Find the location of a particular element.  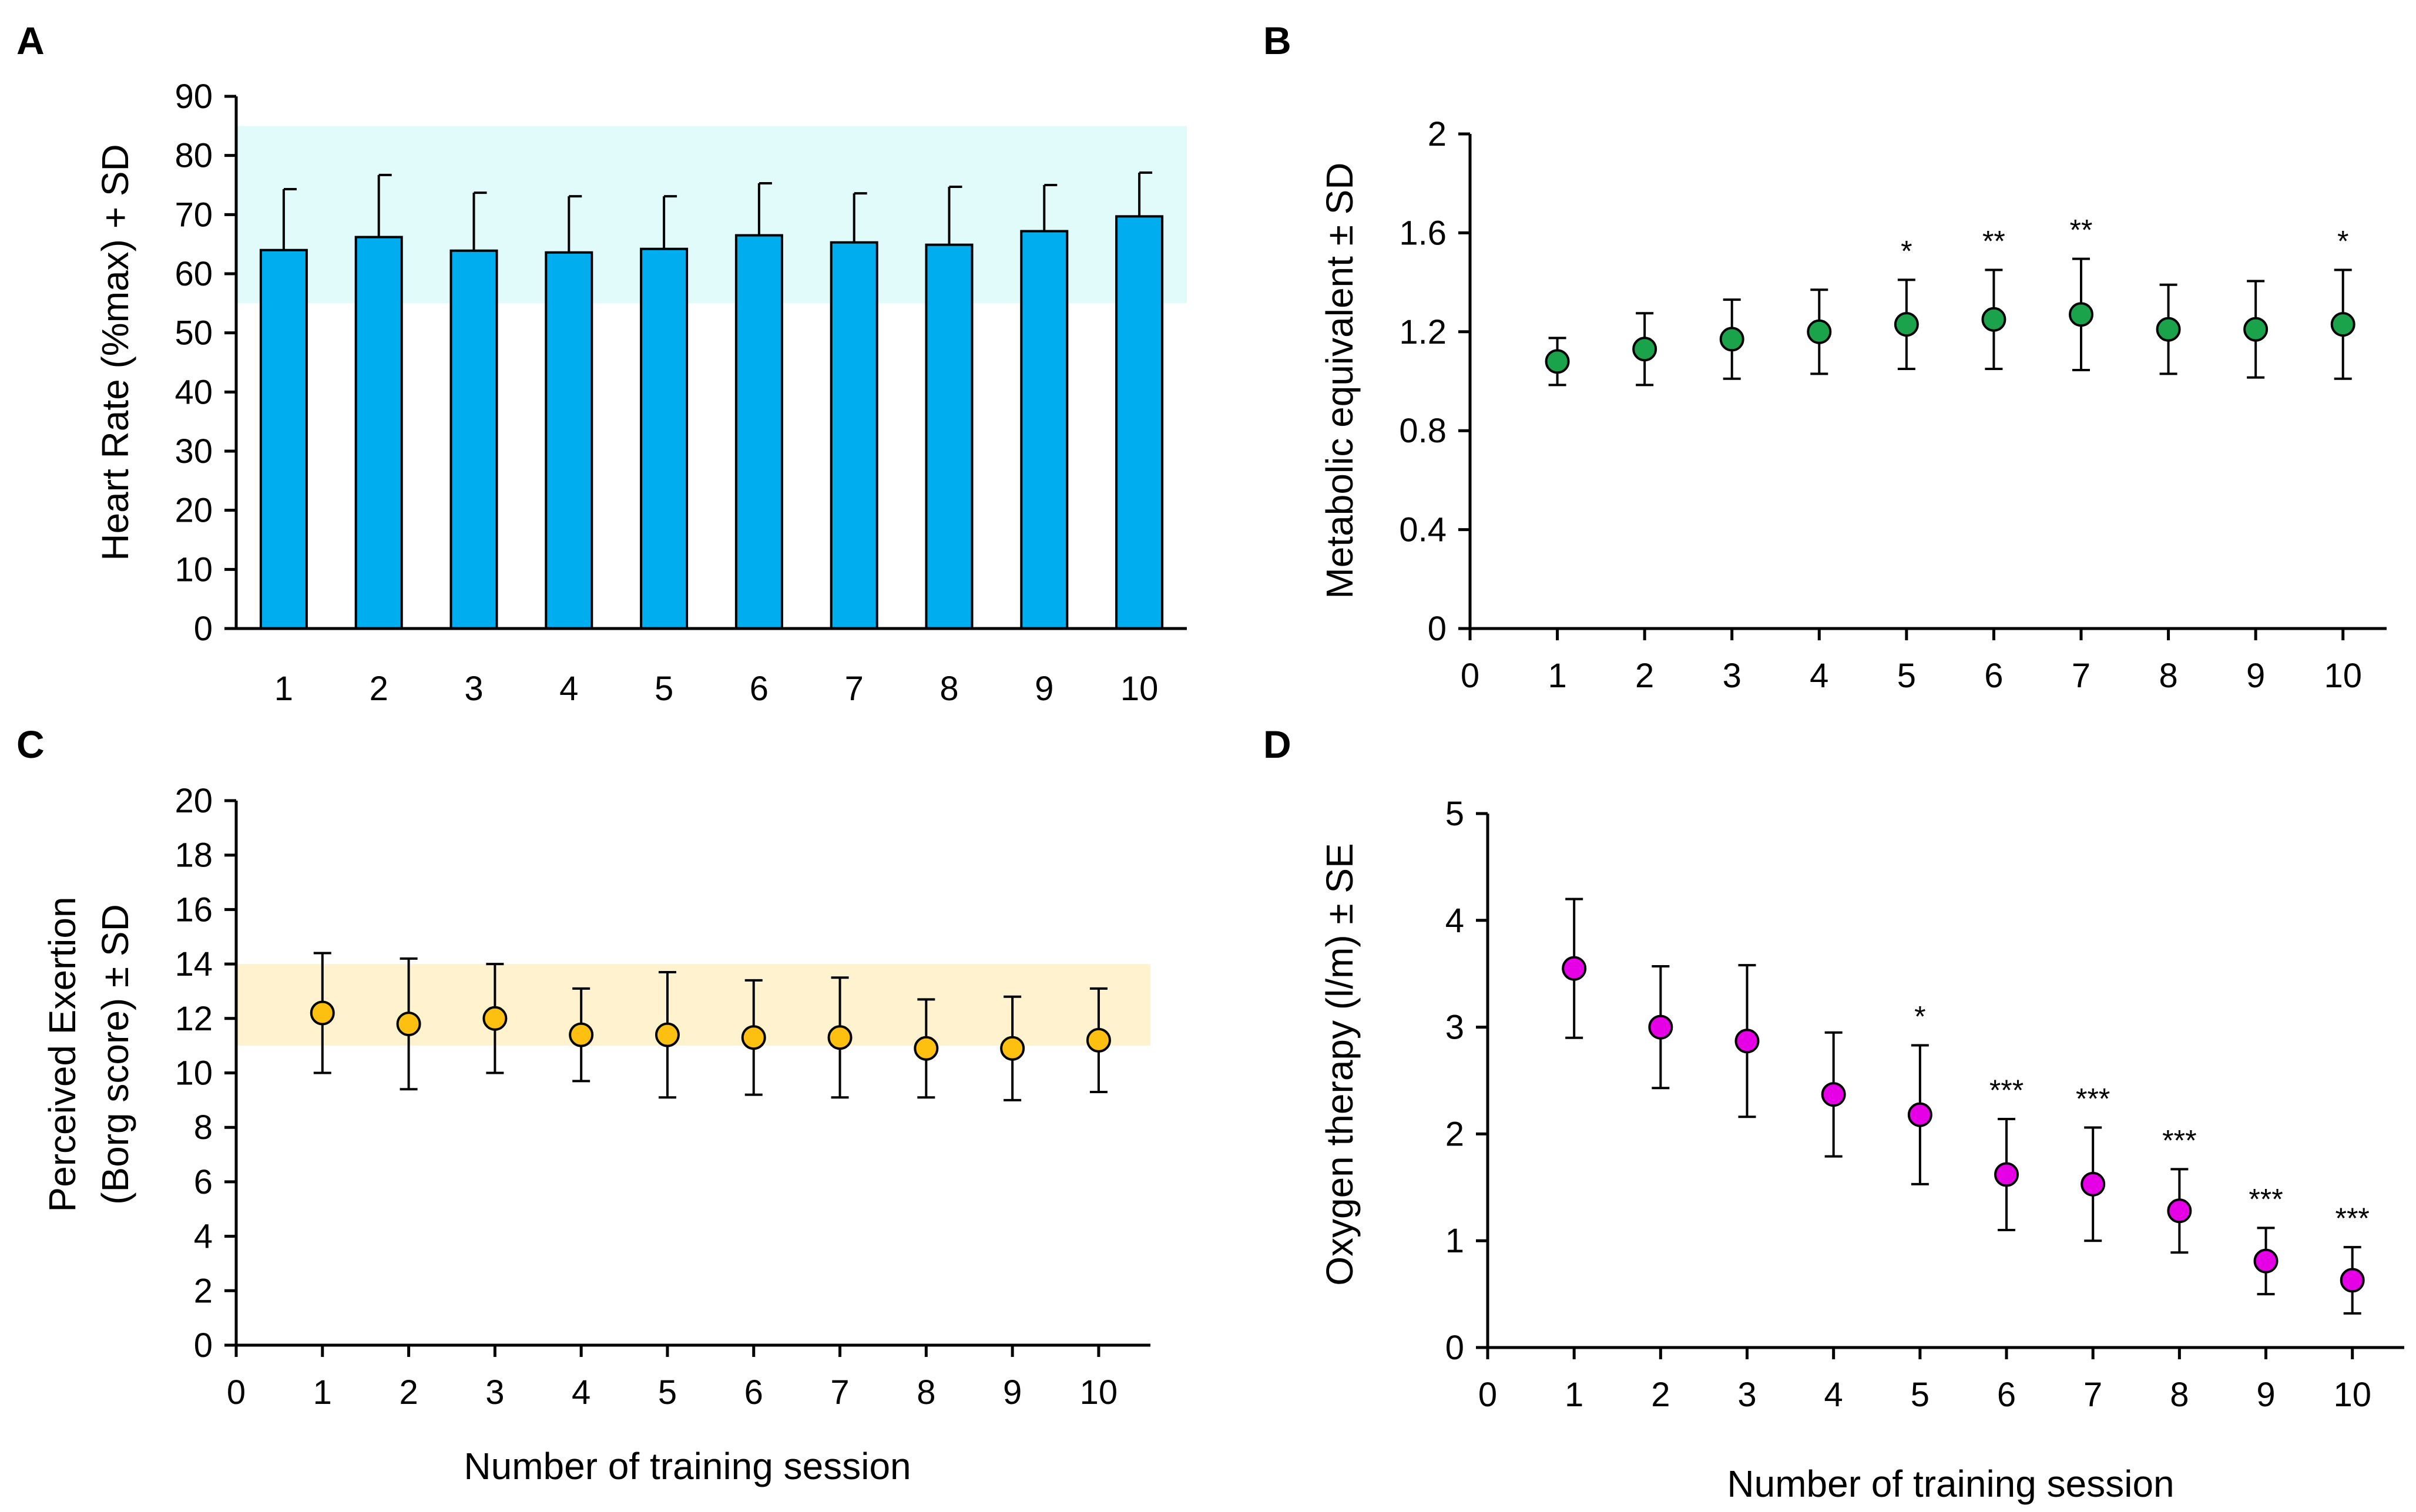

target-zone-band is located at coordinates (693, 1005).